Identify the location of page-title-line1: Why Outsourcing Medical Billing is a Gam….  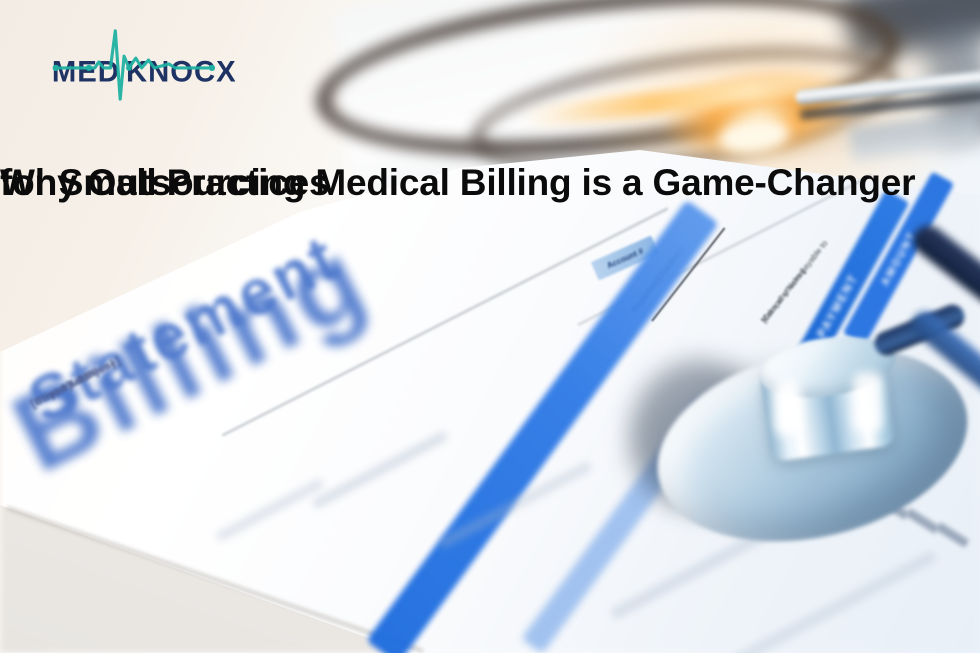
(458, 182).